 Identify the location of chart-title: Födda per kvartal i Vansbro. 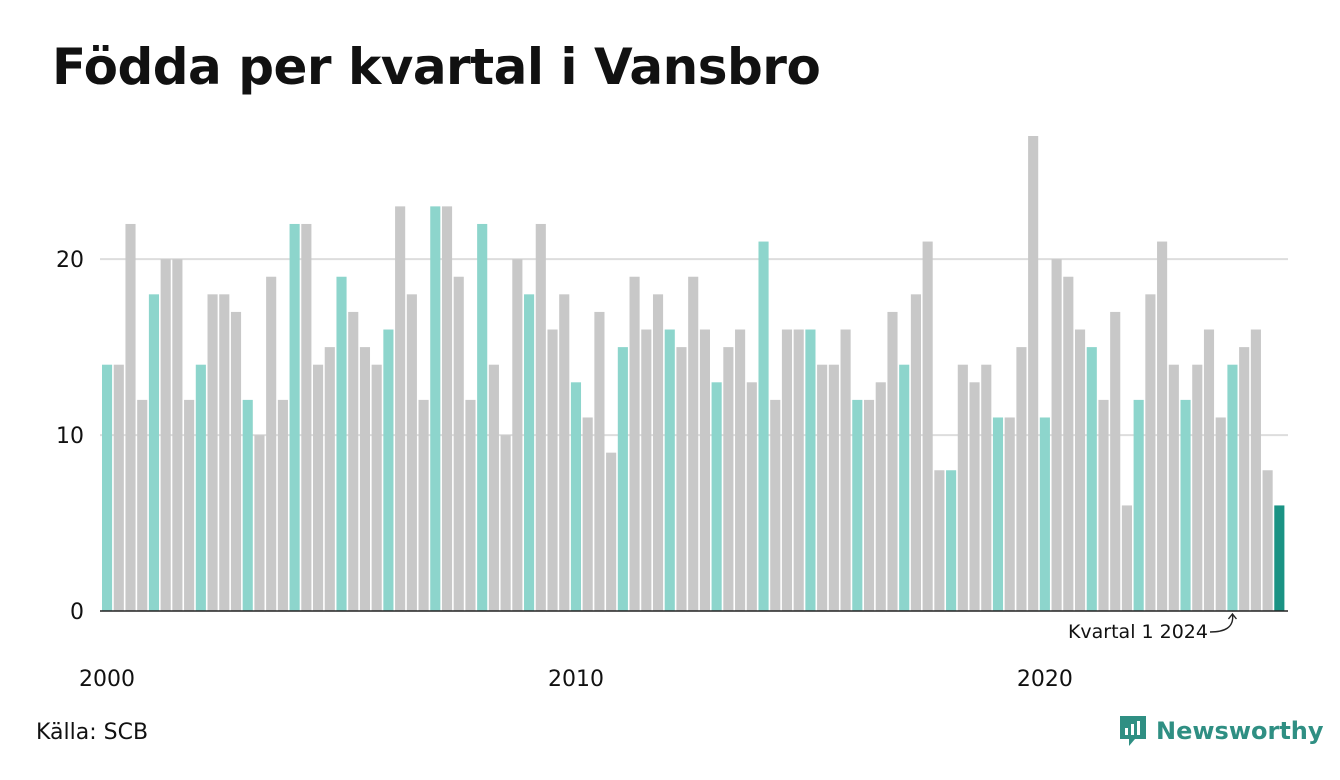
(436, 67).